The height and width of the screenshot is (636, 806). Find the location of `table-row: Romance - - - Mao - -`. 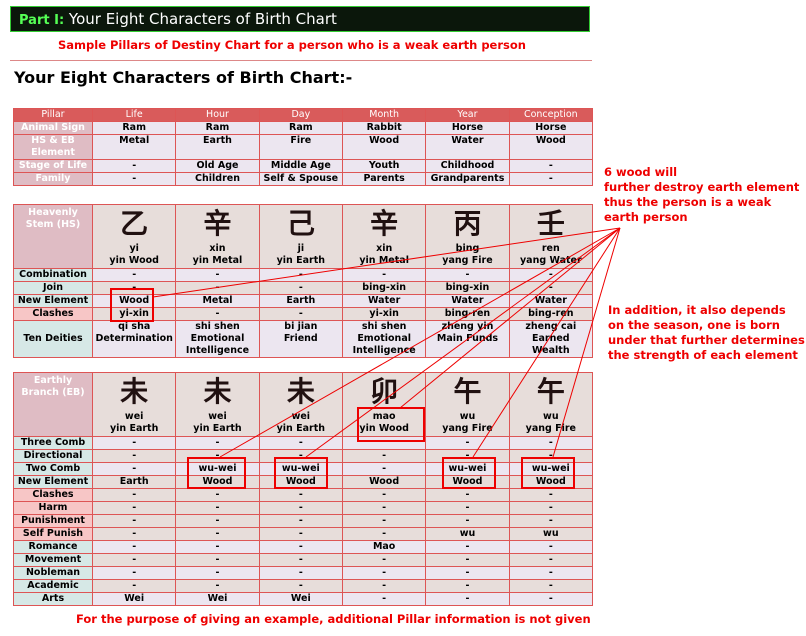

table-row: Romance - - - Mao - - is located at coordinates (303, 547).